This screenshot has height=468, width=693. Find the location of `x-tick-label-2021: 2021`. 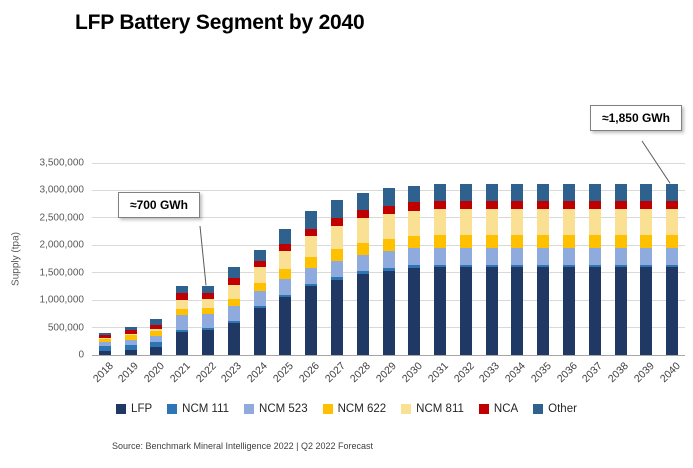

x-tick-label-2021: 2021 is located at coordinates (180, 373).